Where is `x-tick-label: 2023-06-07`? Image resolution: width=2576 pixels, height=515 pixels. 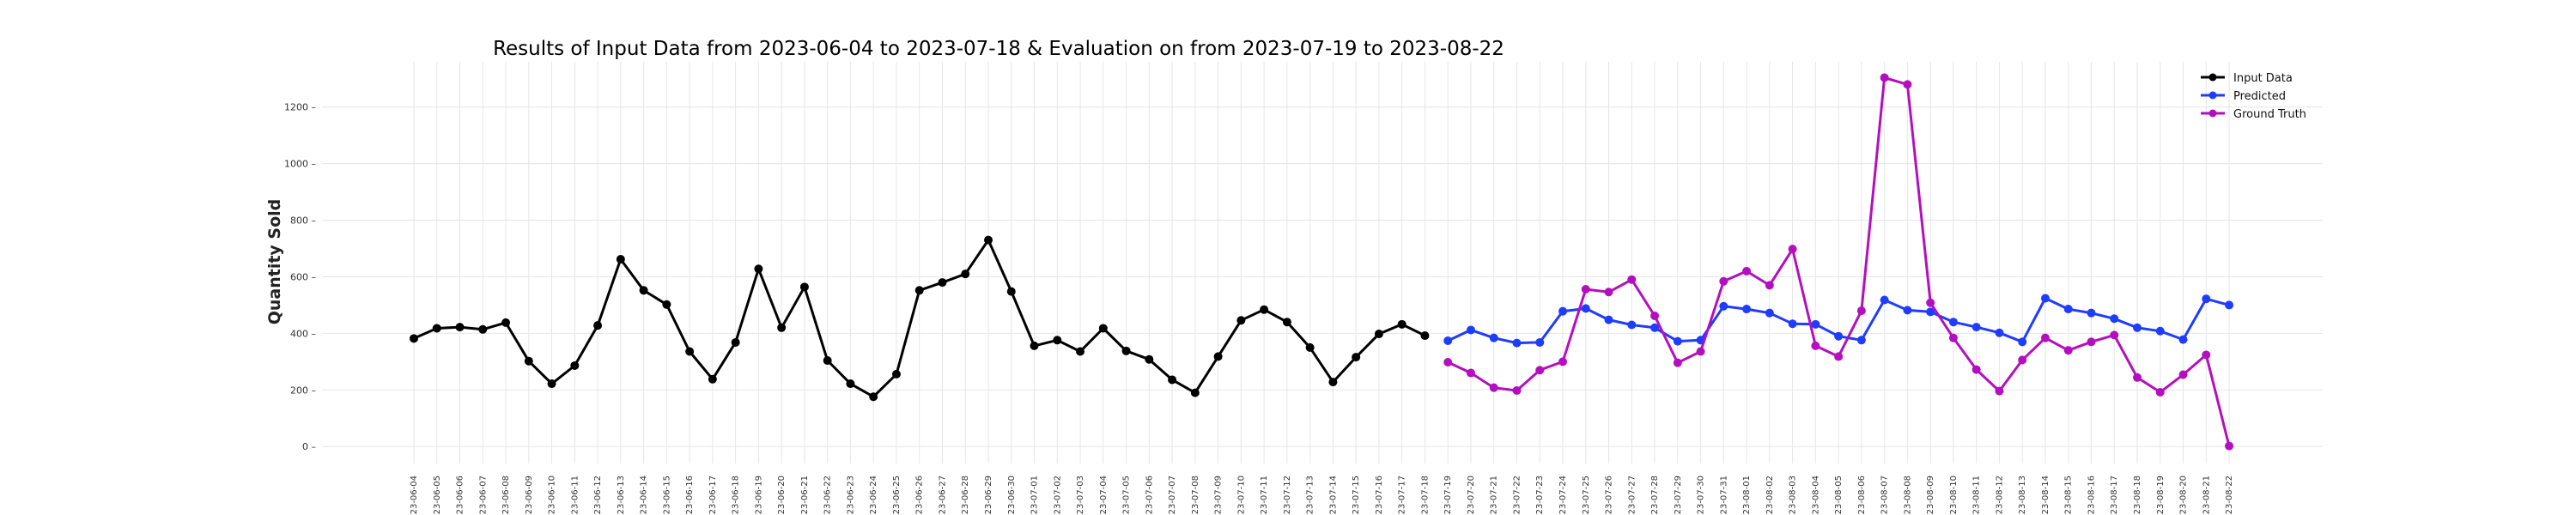 x-tick-label: 2023-06-07 is located at coordinates (483, 495).